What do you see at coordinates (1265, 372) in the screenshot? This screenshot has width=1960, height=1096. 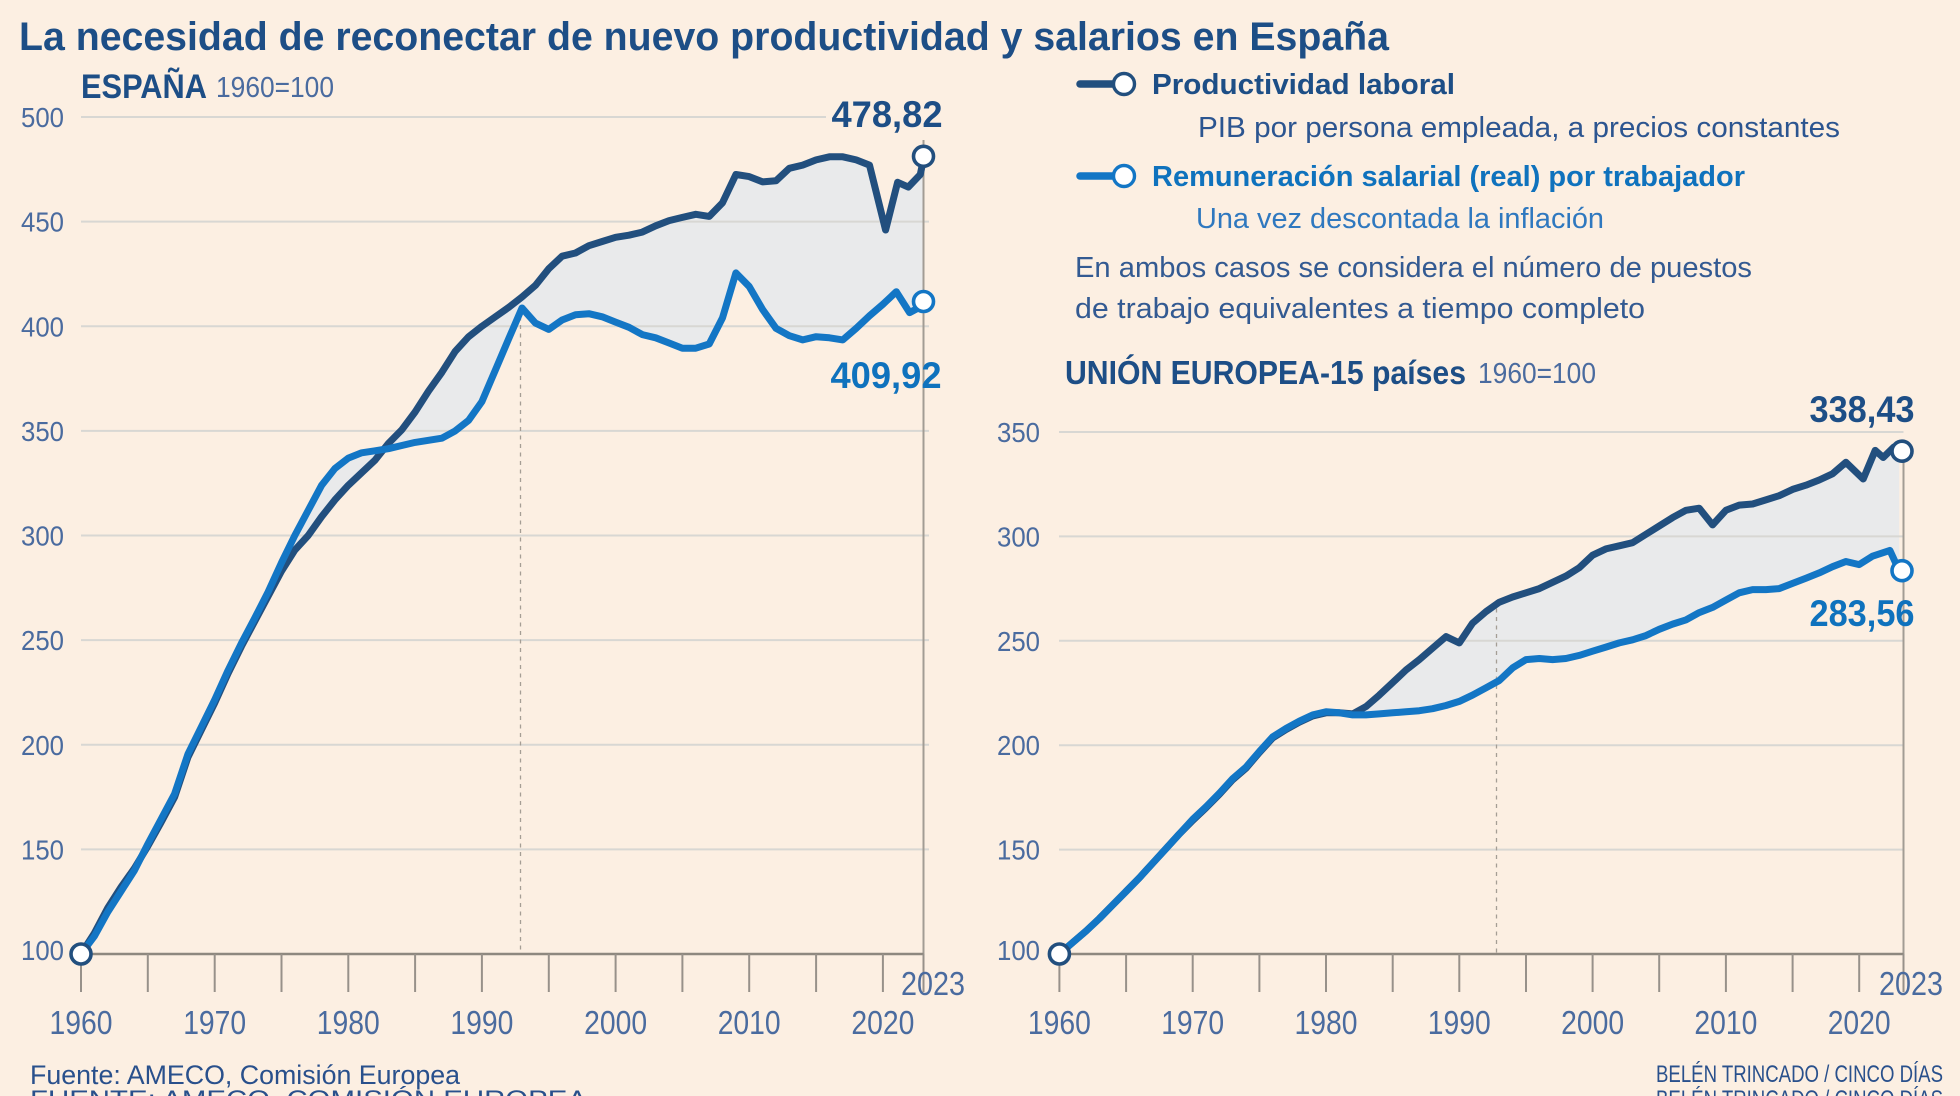 I see `svg-text: UNIÓN EUROPEA-15 países` at bounding box center [1265, 372].